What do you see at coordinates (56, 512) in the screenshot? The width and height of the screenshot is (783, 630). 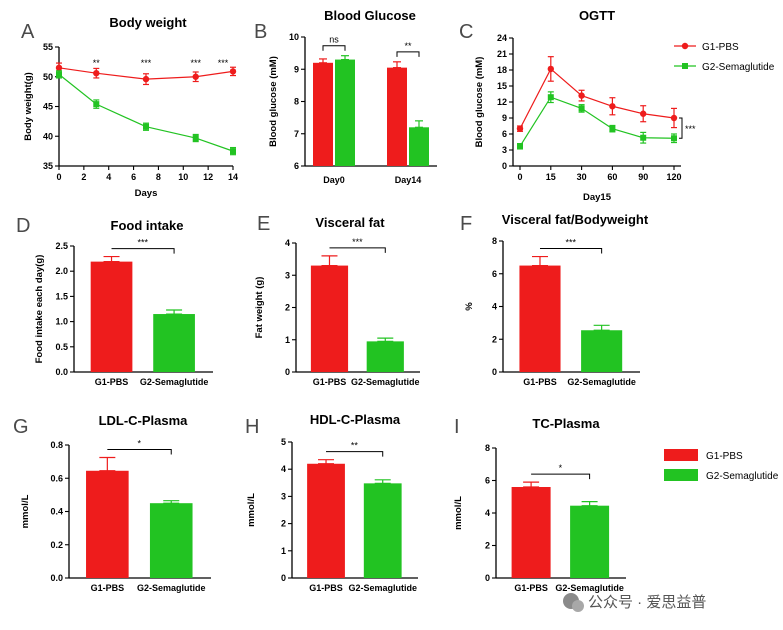 I see `y-tick-label: 0.4` at bounding box center [56, 512].